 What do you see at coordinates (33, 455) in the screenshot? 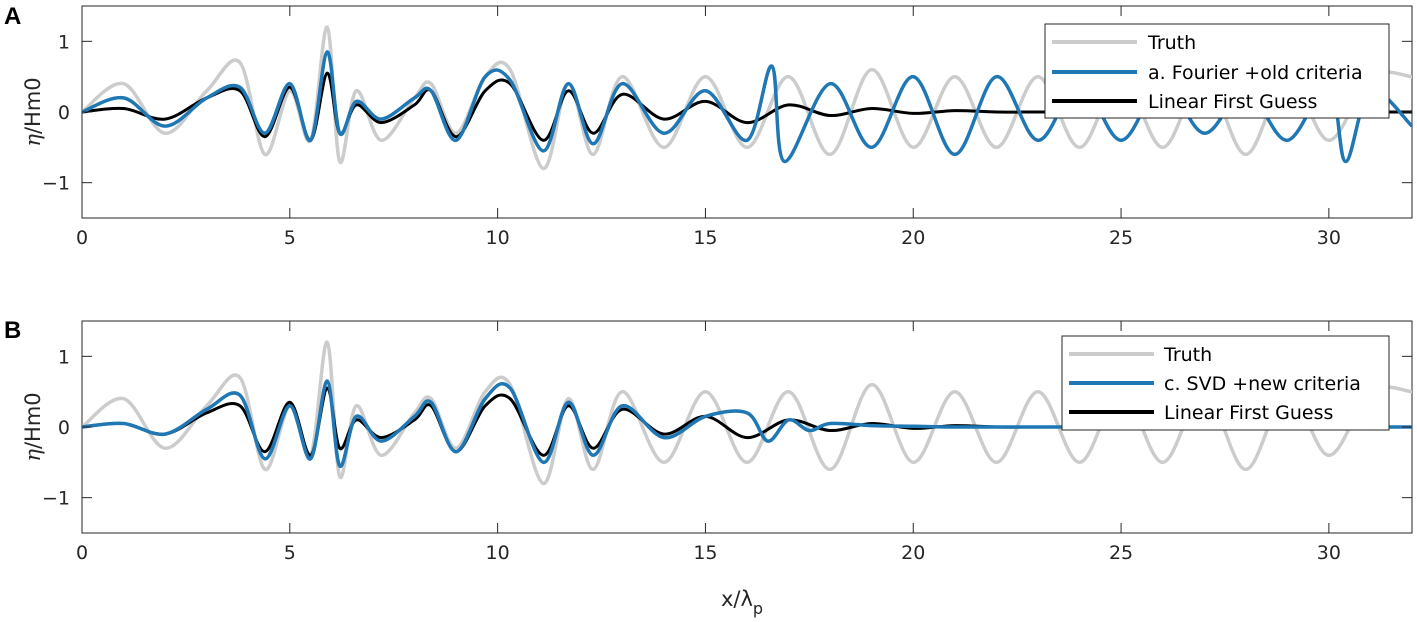
I see `panel-b-y-label-symbol: η` at bounding box center [33, 455].